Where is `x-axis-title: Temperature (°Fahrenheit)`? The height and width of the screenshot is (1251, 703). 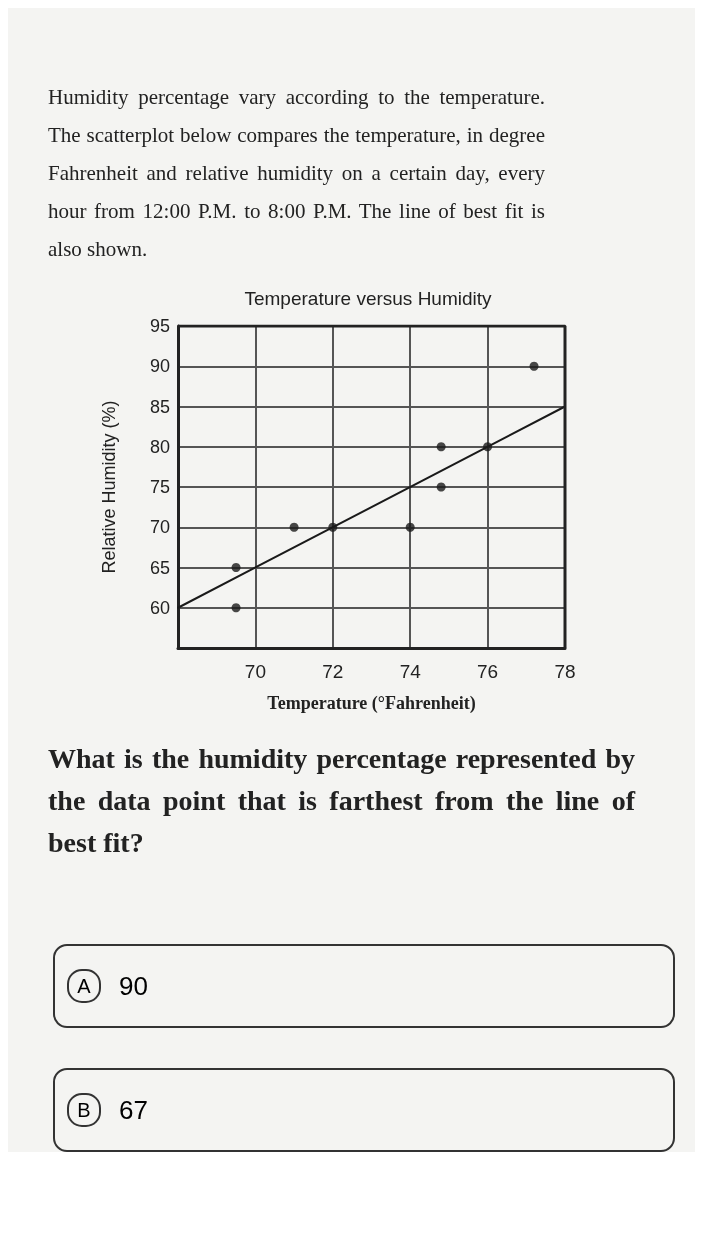
x-axis-title: Temperature (°Fahrenheit) is located at coordinates (371, 703).